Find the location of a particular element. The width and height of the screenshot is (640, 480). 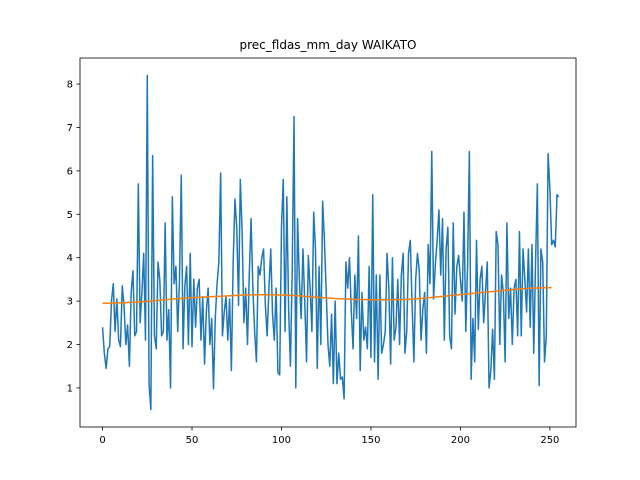

x-tick-label: 50 is located at coordinates (192, 440).